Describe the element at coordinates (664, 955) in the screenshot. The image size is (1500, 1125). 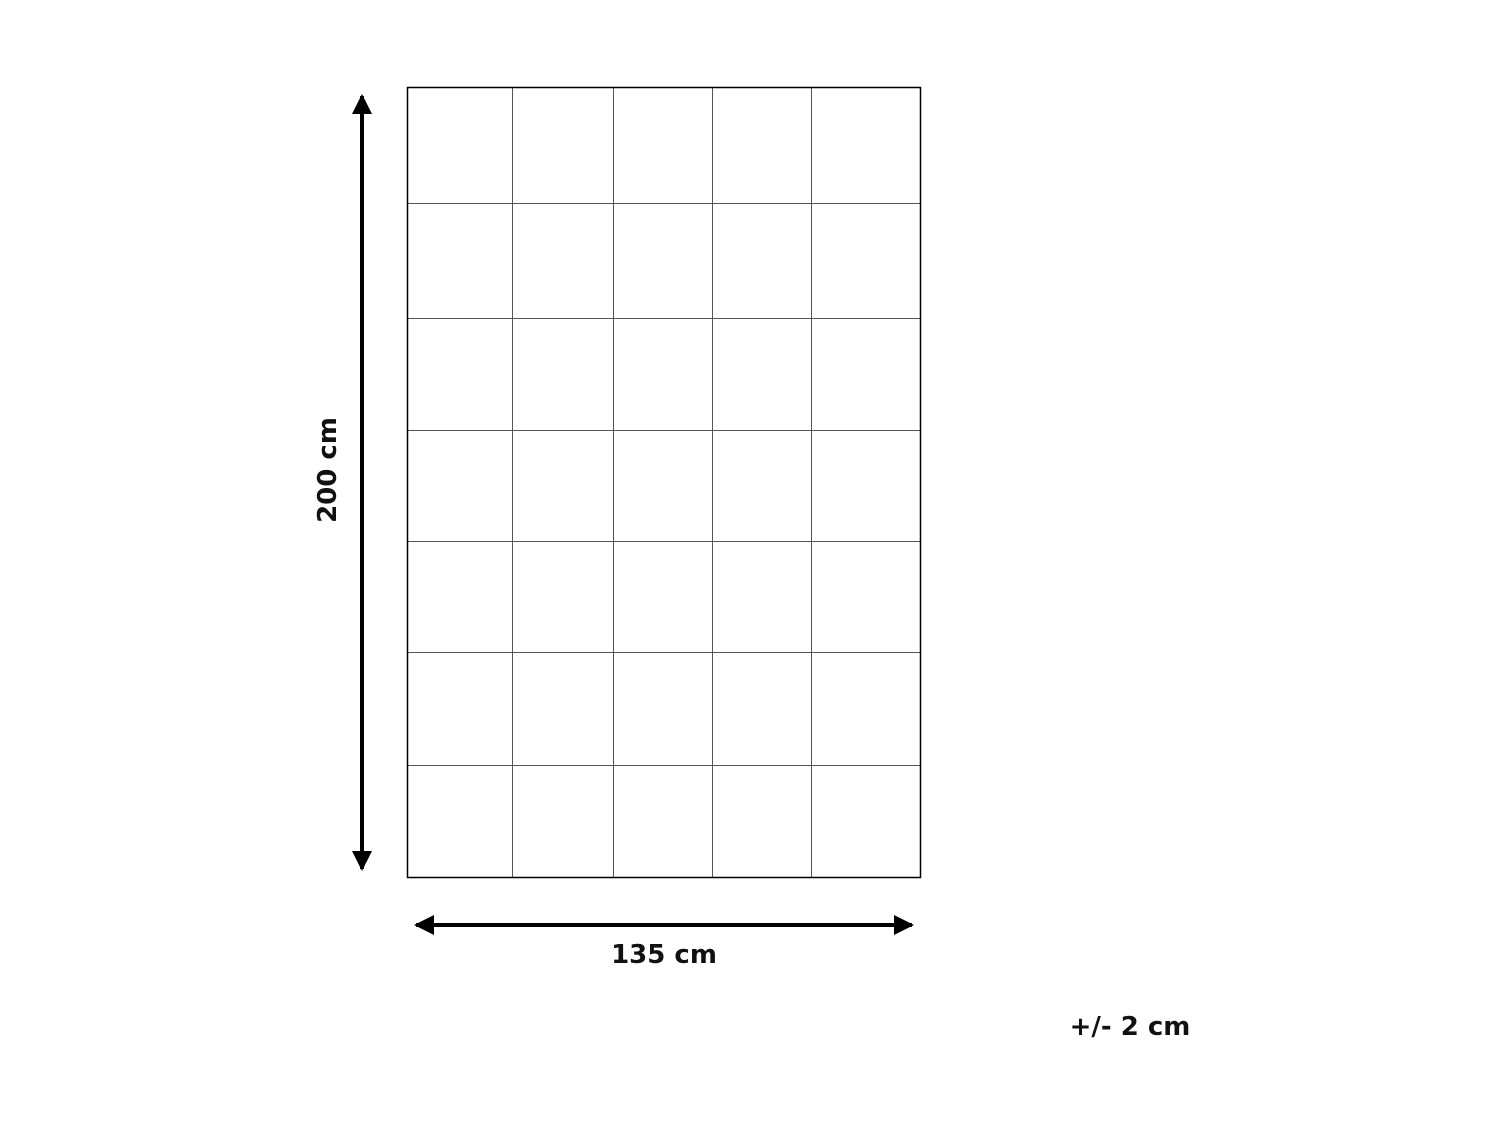
I see `width-label: 135 cm` at that location.